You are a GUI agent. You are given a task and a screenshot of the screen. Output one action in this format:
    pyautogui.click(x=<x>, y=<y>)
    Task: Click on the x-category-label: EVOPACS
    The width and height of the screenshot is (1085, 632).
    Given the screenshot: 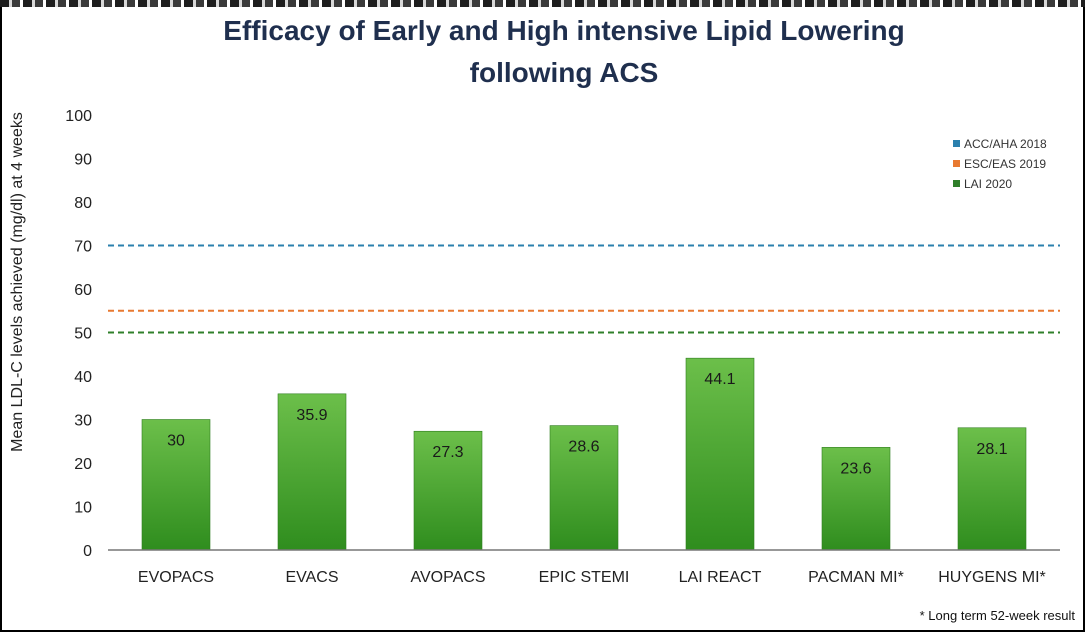 What is the action you would take?
    pyautogui.click(x=176, y=577)
    